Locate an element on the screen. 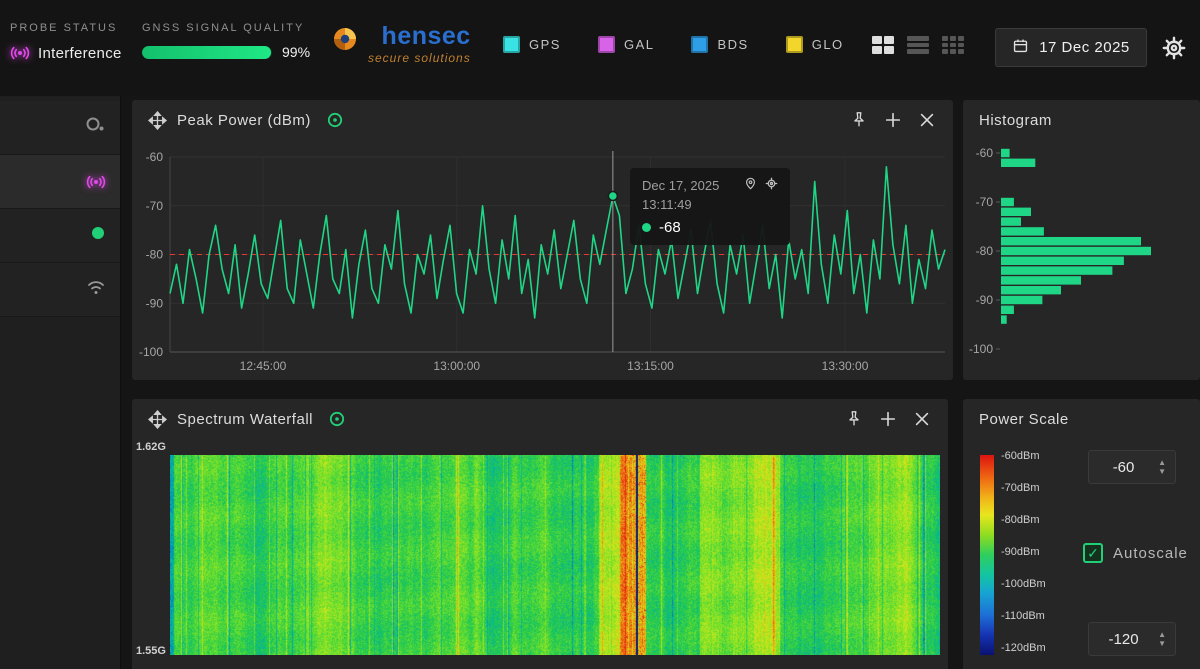  freq-label-bottom: 1.55G is located at coordinates (151, 651).